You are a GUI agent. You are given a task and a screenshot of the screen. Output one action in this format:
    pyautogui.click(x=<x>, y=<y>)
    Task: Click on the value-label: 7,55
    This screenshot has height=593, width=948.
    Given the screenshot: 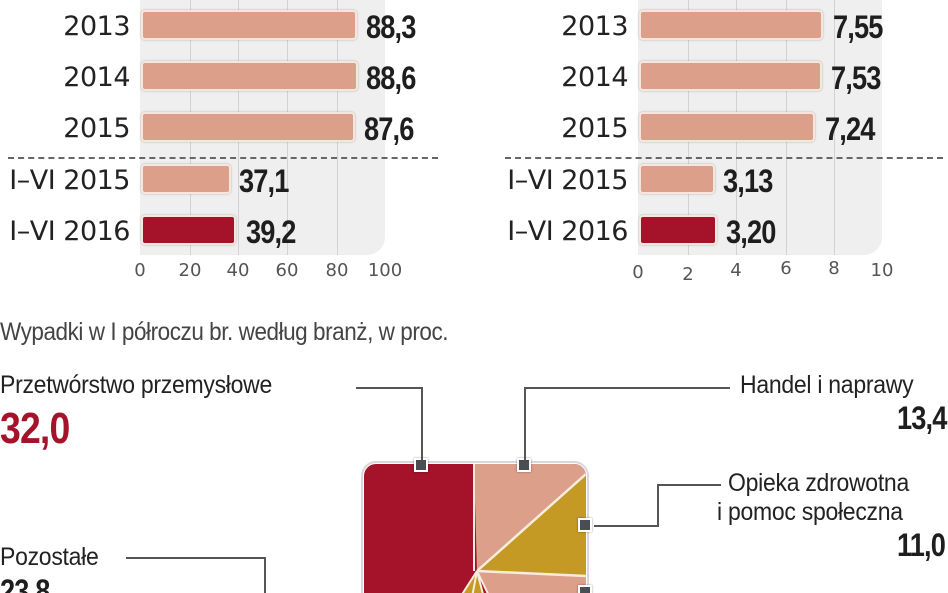 What is the action you would take?
    pyautogui.click(x=858, y=27)
    